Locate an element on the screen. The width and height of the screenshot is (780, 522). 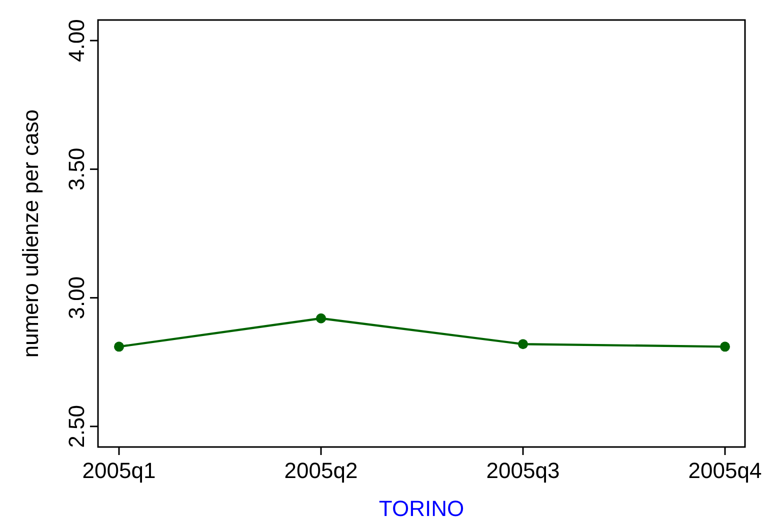
y-tick-label: 3.00 is located at coordinates (76, 298).